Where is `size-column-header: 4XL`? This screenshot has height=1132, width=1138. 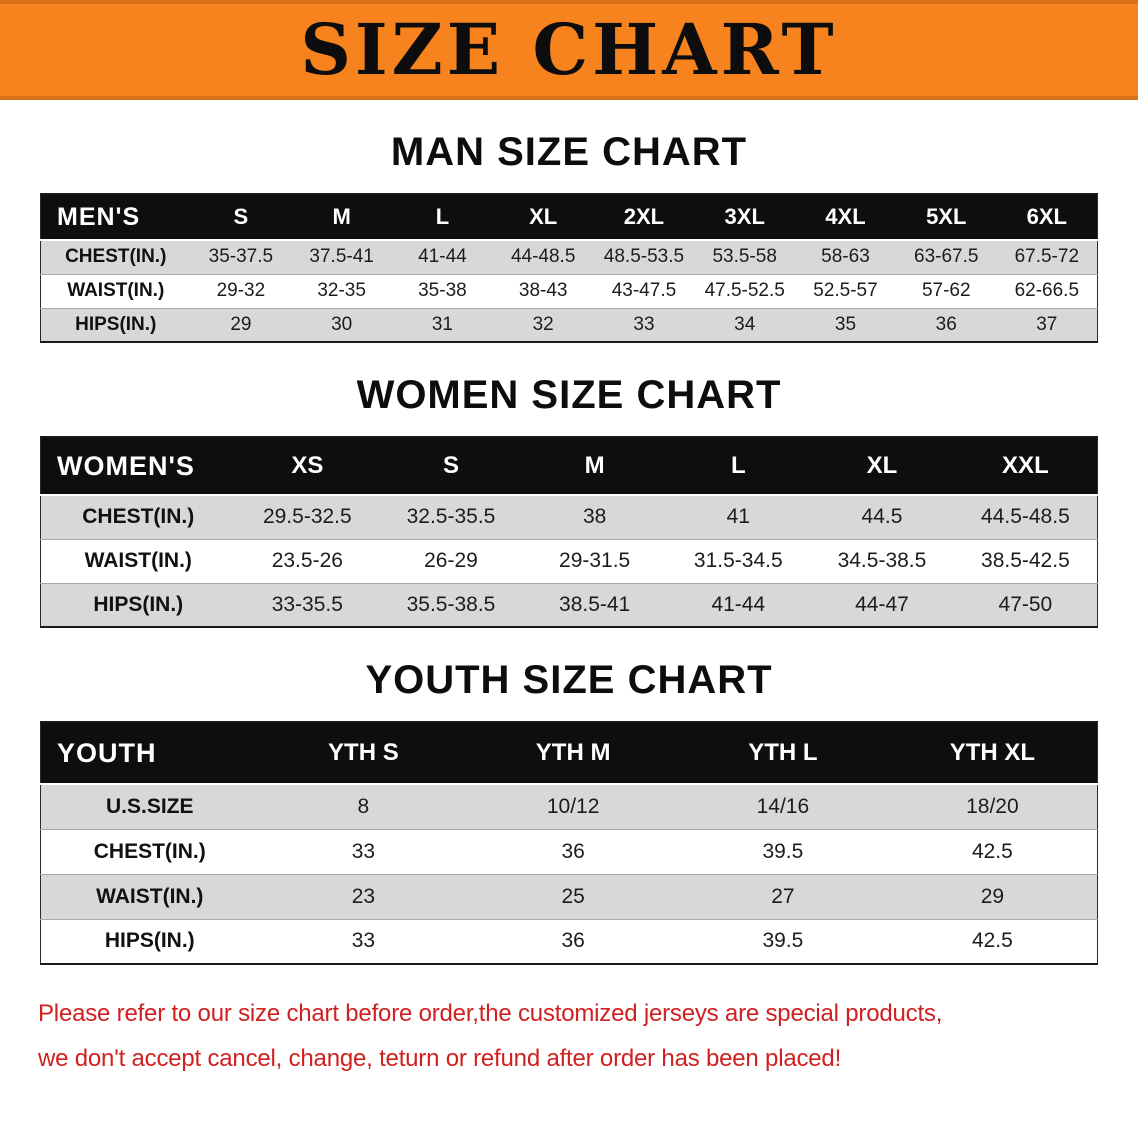 size-column-header: 4XL is located at coordinates (845, 217).